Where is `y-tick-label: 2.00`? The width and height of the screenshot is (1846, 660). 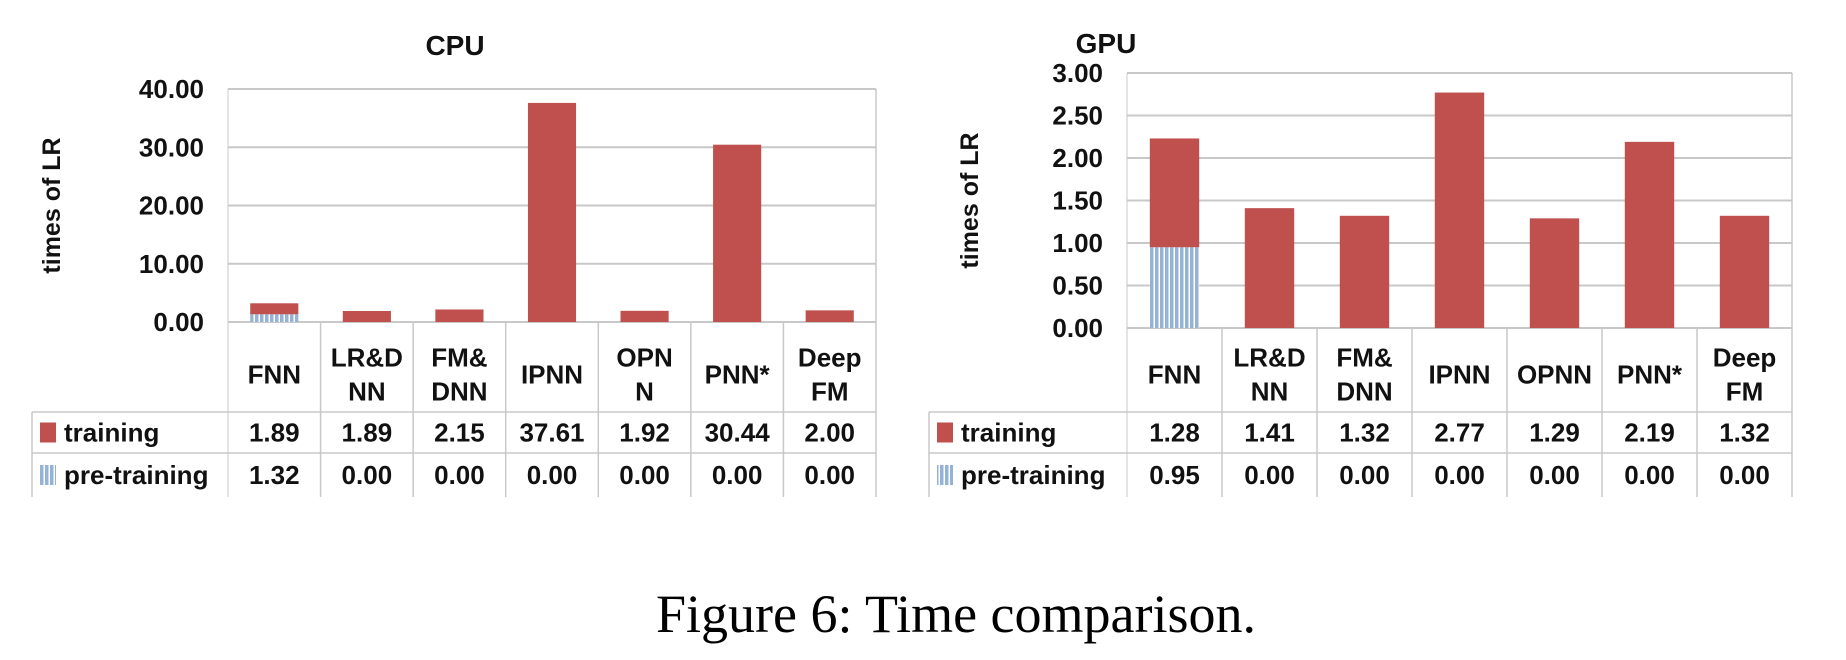 y-tick-label: 2.00 is located at coordinates (1077, 158).